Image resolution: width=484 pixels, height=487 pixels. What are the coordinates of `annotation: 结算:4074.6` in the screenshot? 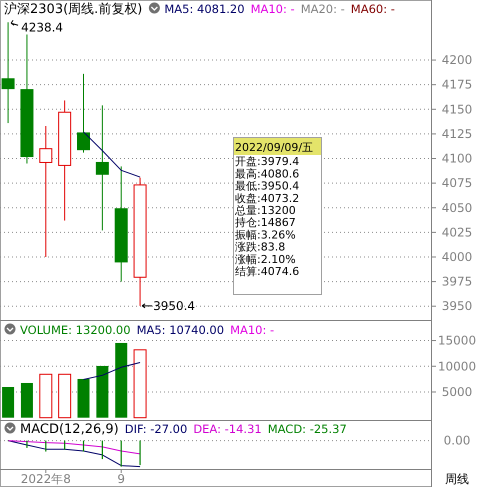 It's located at (267, 271).